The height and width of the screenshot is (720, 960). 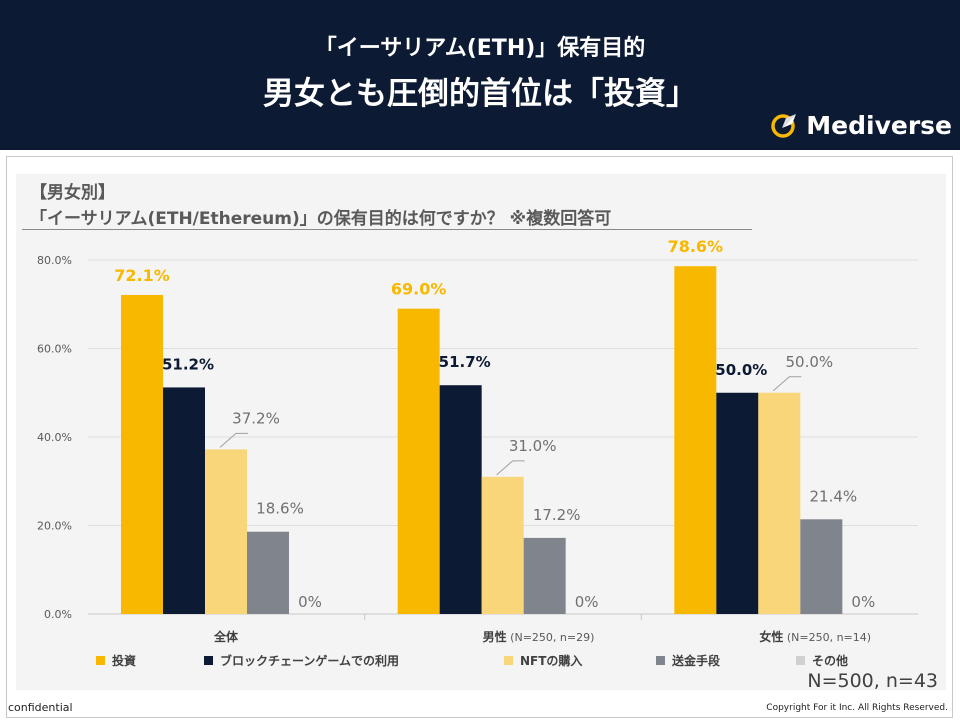 What do you see at coordinates (310, 661) in the screenshot?
I see `legend-label: ブロックチェーンゲームでの利用` at bounding box center [310, 661].